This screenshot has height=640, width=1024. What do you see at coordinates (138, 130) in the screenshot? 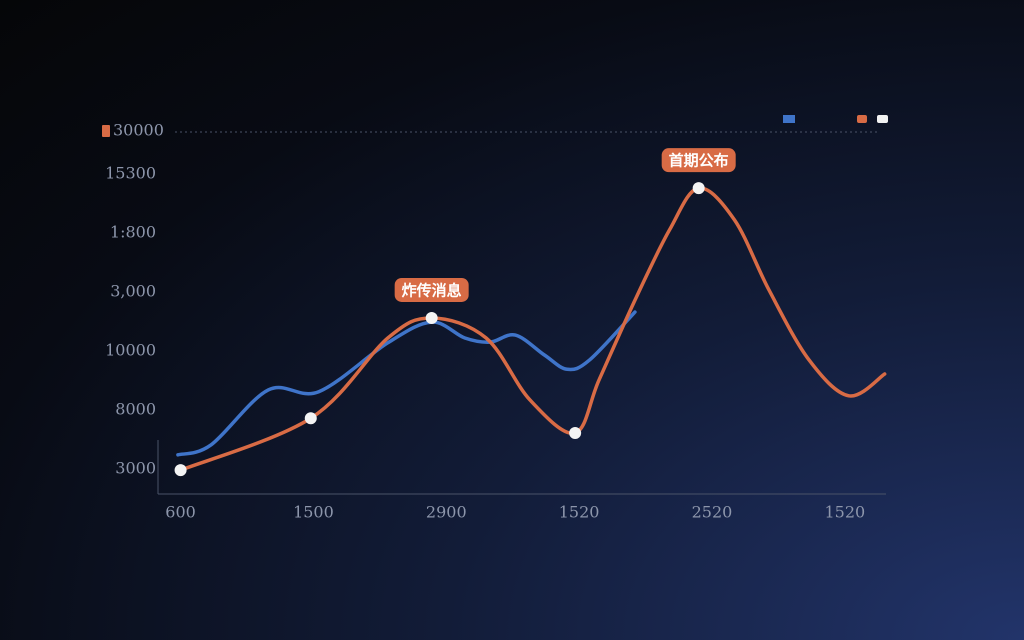
I see `legend-label: 30000` at bounding box center [138, 130].